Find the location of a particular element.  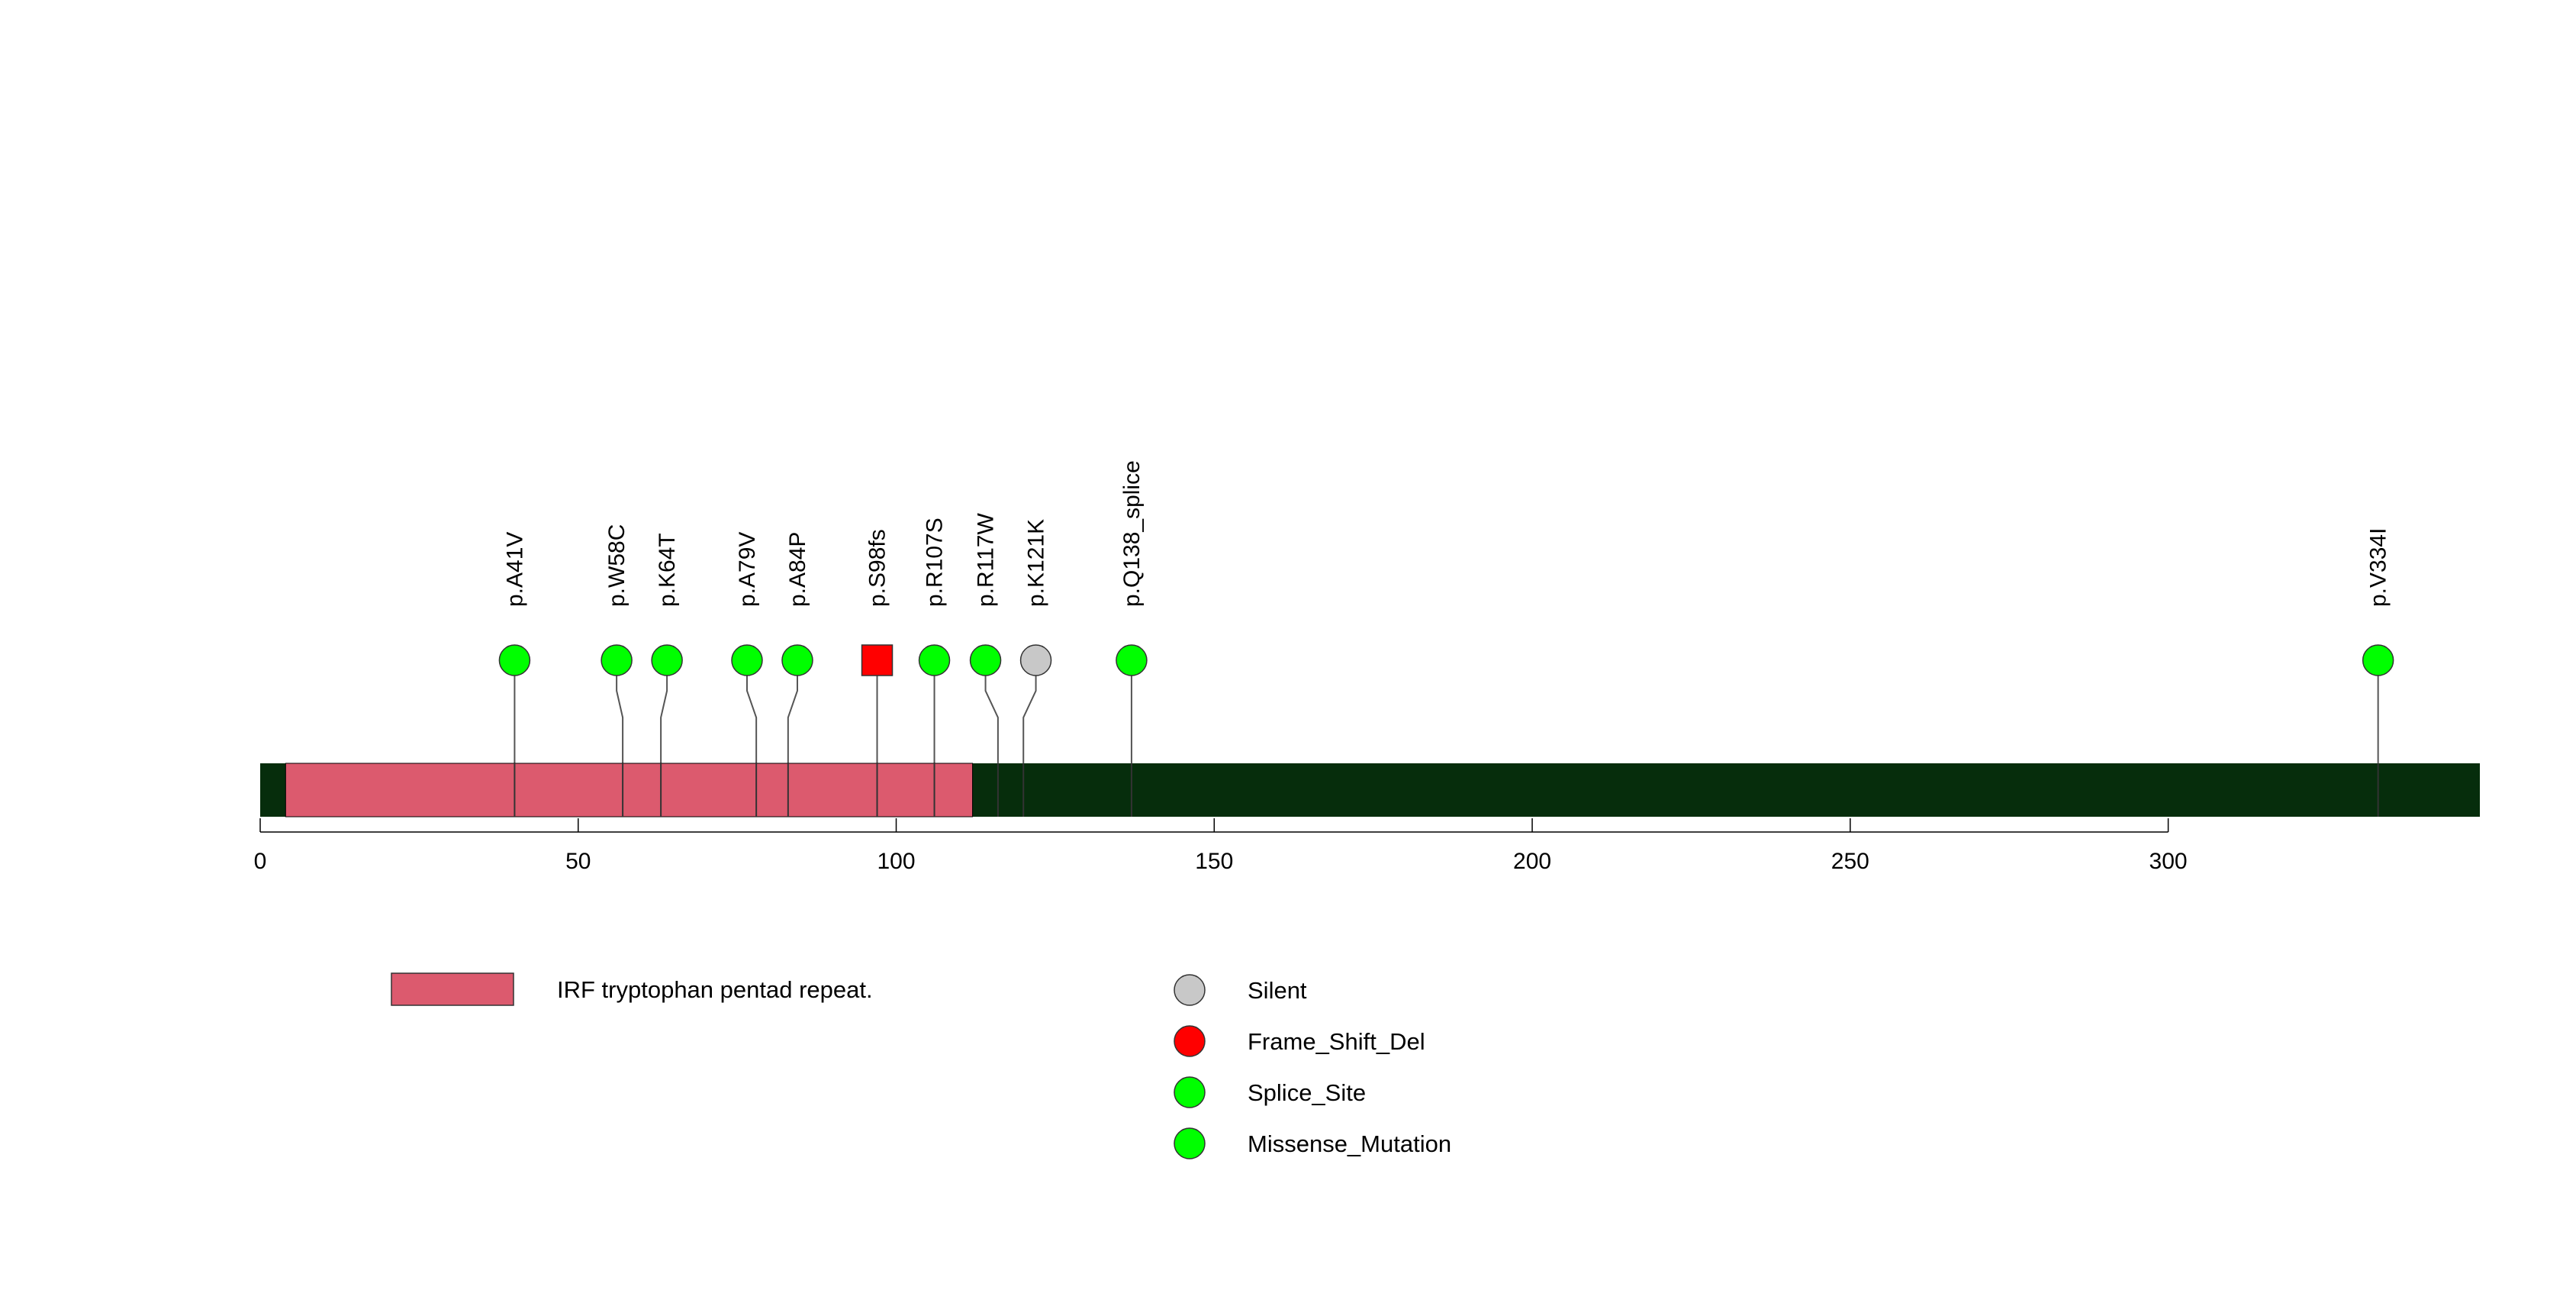

x-tick-label-5: 250 is located at coordinates (1850, 862).